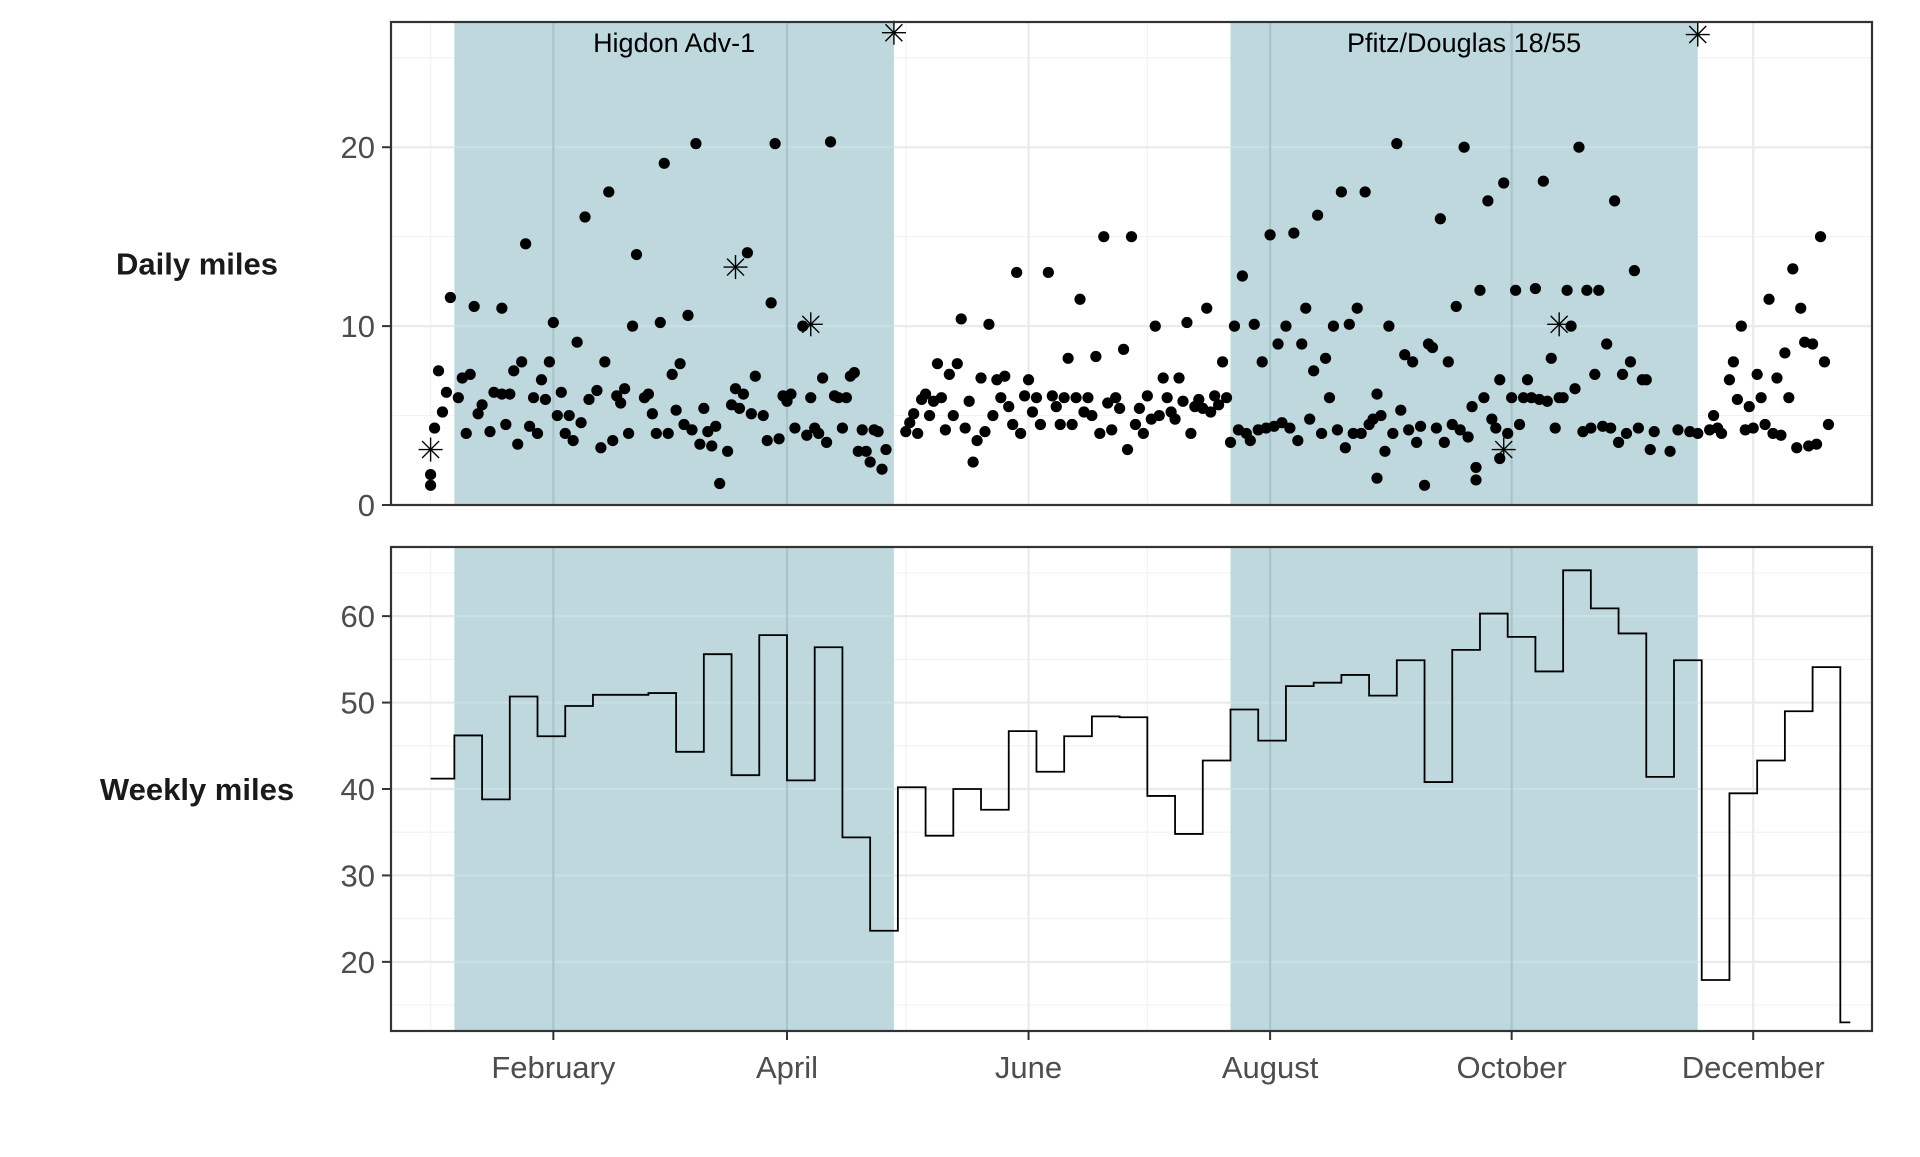  Describe the element at coordinates (358, 875) in the screenshot. I see `weekly-y-tick-label: 30` at that location.